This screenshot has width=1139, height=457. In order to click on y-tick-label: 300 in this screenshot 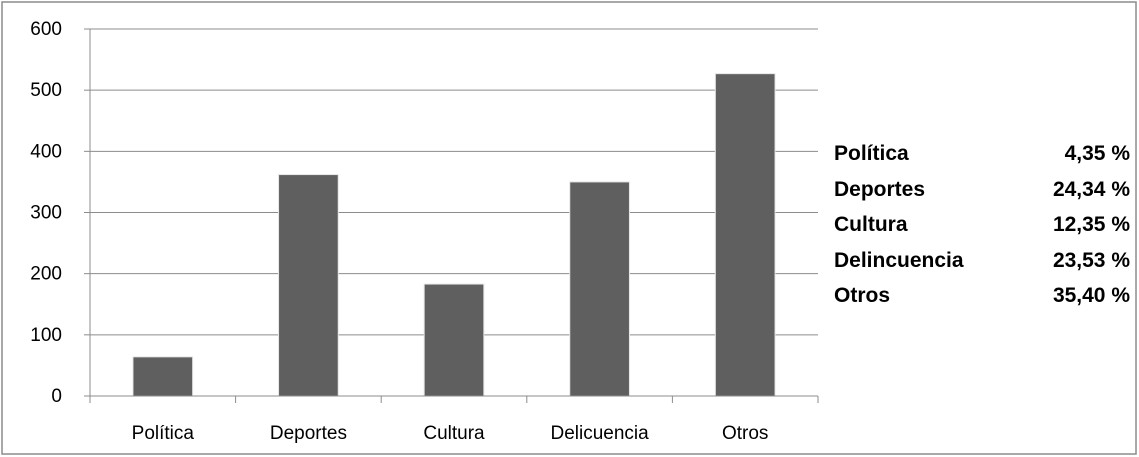, I will do `click(46, 213)`.